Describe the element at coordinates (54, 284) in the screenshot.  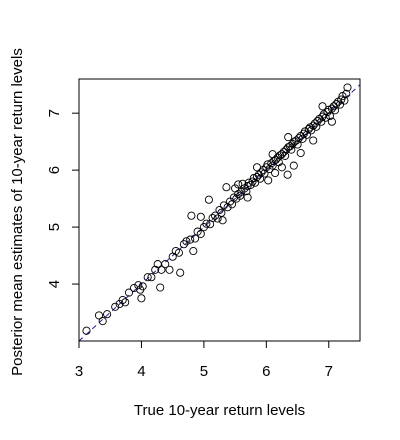
I see `y-tick-label: 4` at that location.